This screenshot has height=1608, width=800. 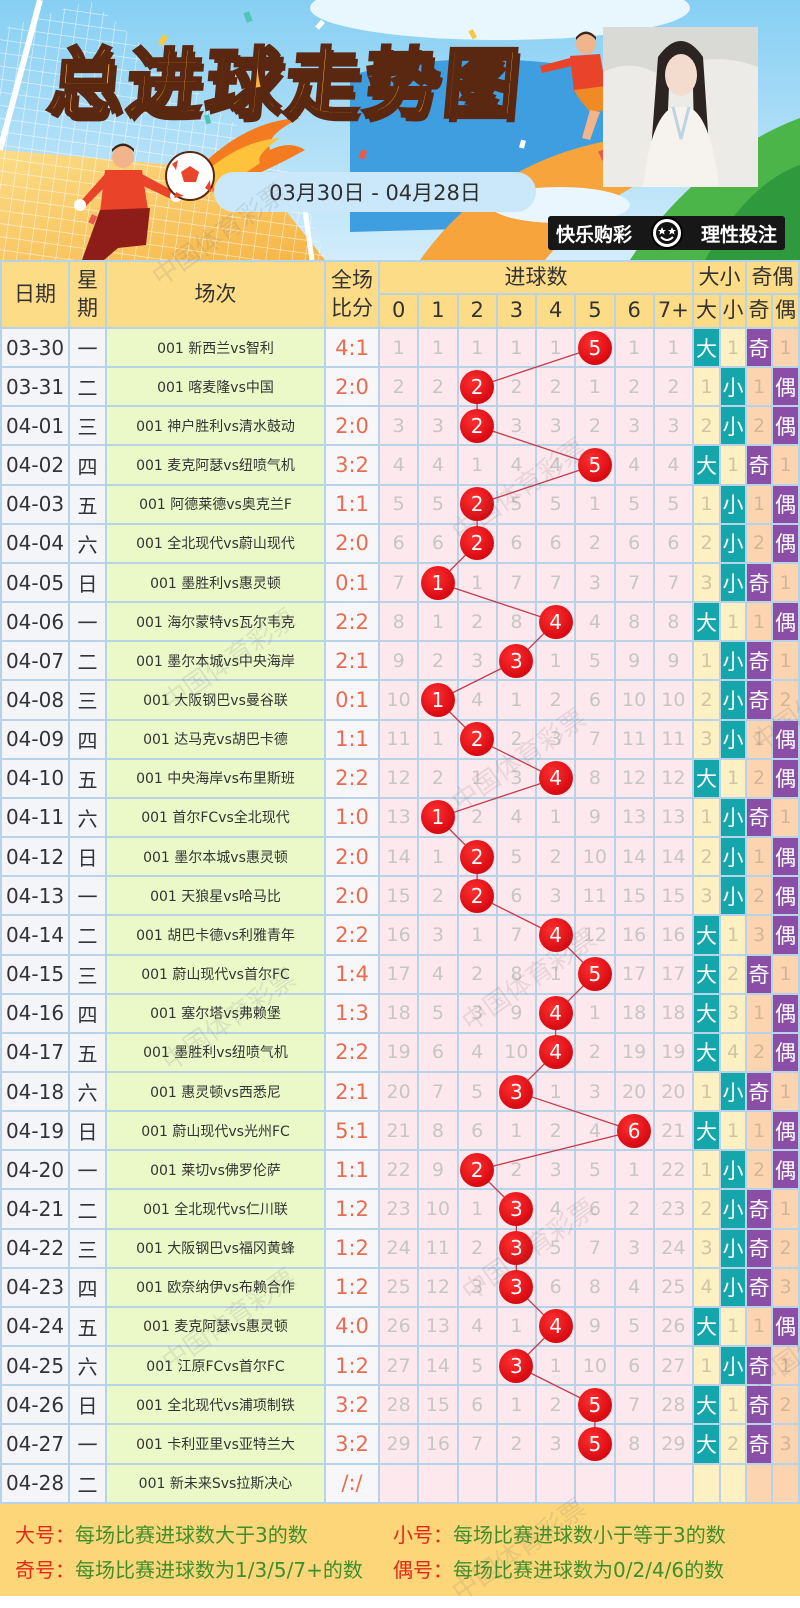 What do you see at coordinates (216, 779) in the screenshot?
I see `row-match: 001 中央海岸vs布里斯班` at bounding box center [216, 779].